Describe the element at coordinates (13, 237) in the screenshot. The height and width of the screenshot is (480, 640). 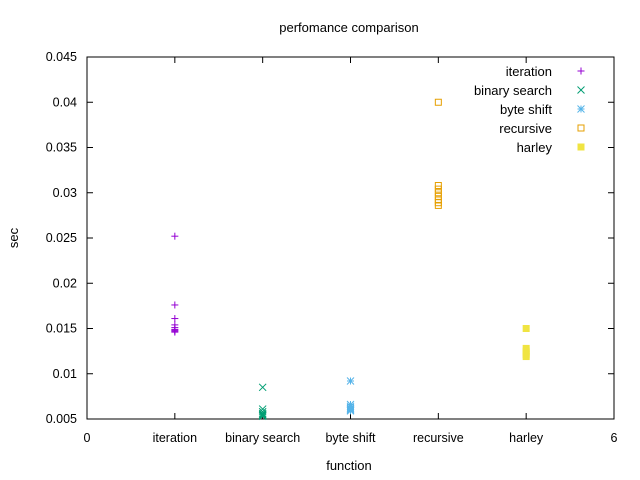
I see `y-axis-label: sec` at that location.